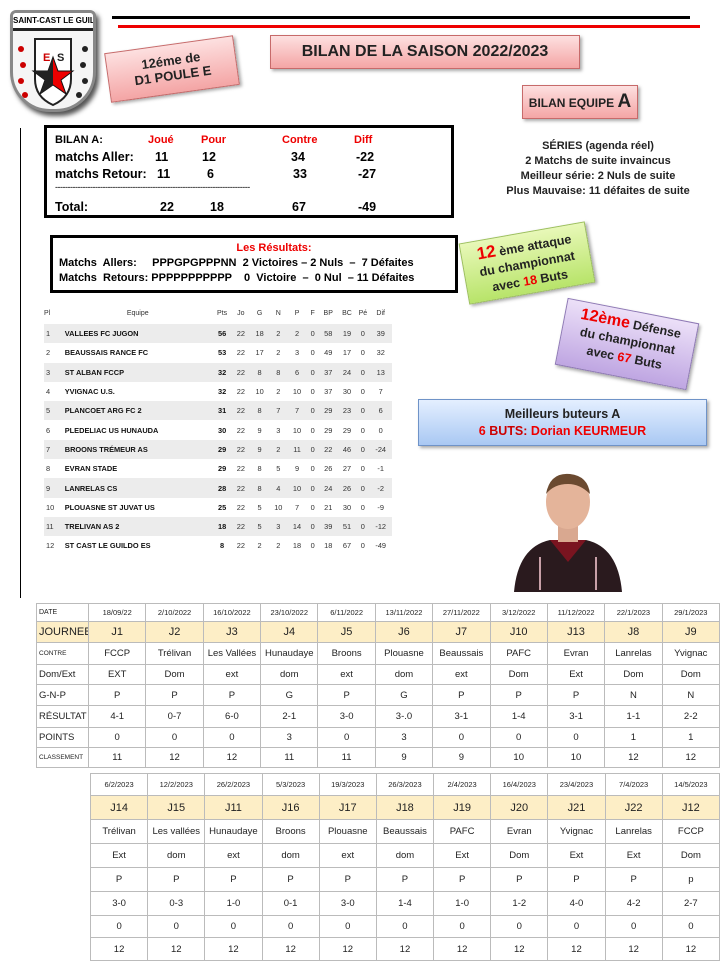 The height and width of the screenshot is (961, 720). I want to click on match-cell: 10, so click(576, 757).